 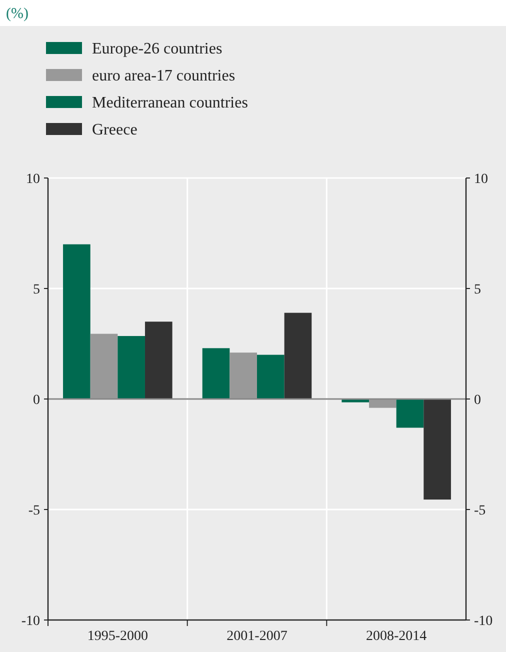 I want to click on x-tick-label: 2008-2014, so click(x=396, y=636).